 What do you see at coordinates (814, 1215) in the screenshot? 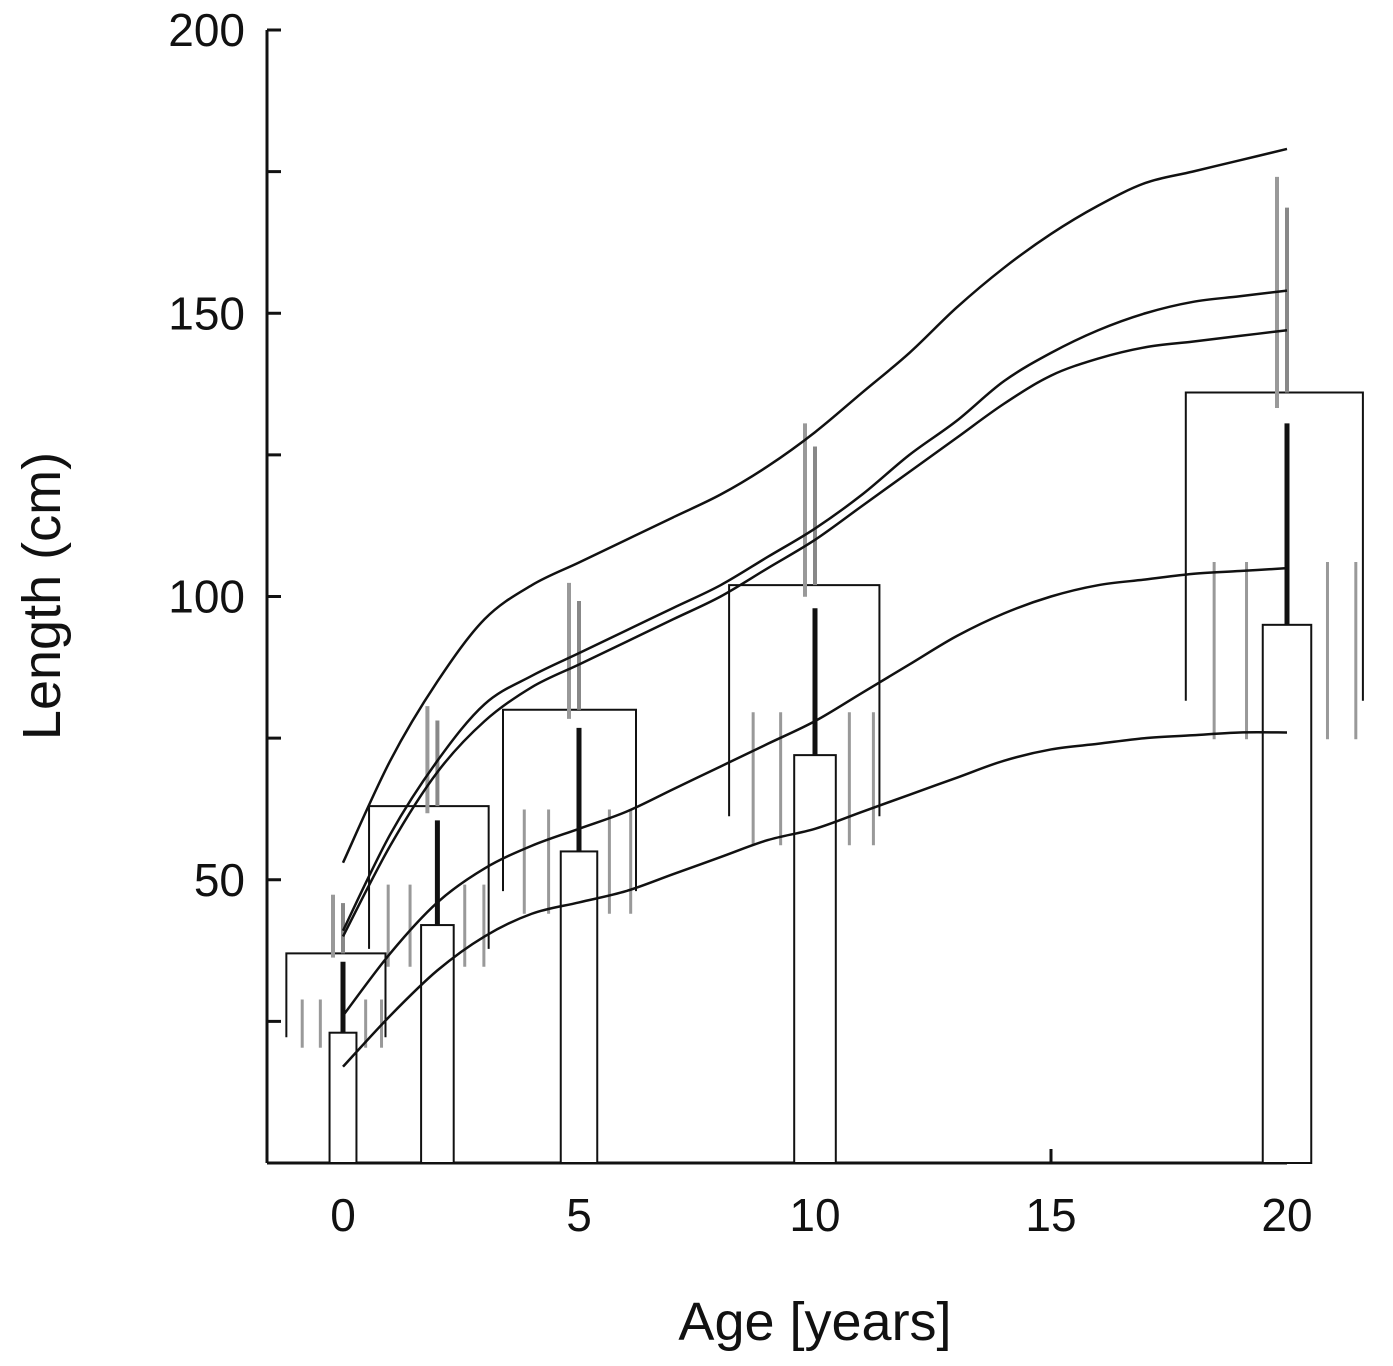
I see `x-tick-label: 10` at bounding box center [814, 1215].